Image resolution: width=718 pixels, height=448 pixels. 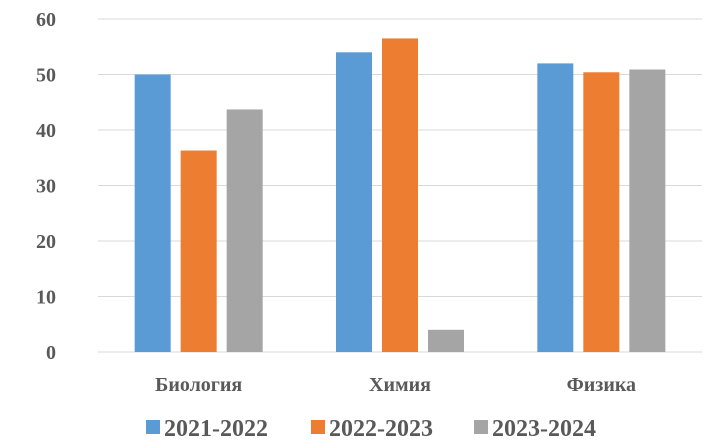 What do you see at coordinates (601, 385) in the screenshot?
I see `x-category-label: Физика` at bounding box center [601, 385].